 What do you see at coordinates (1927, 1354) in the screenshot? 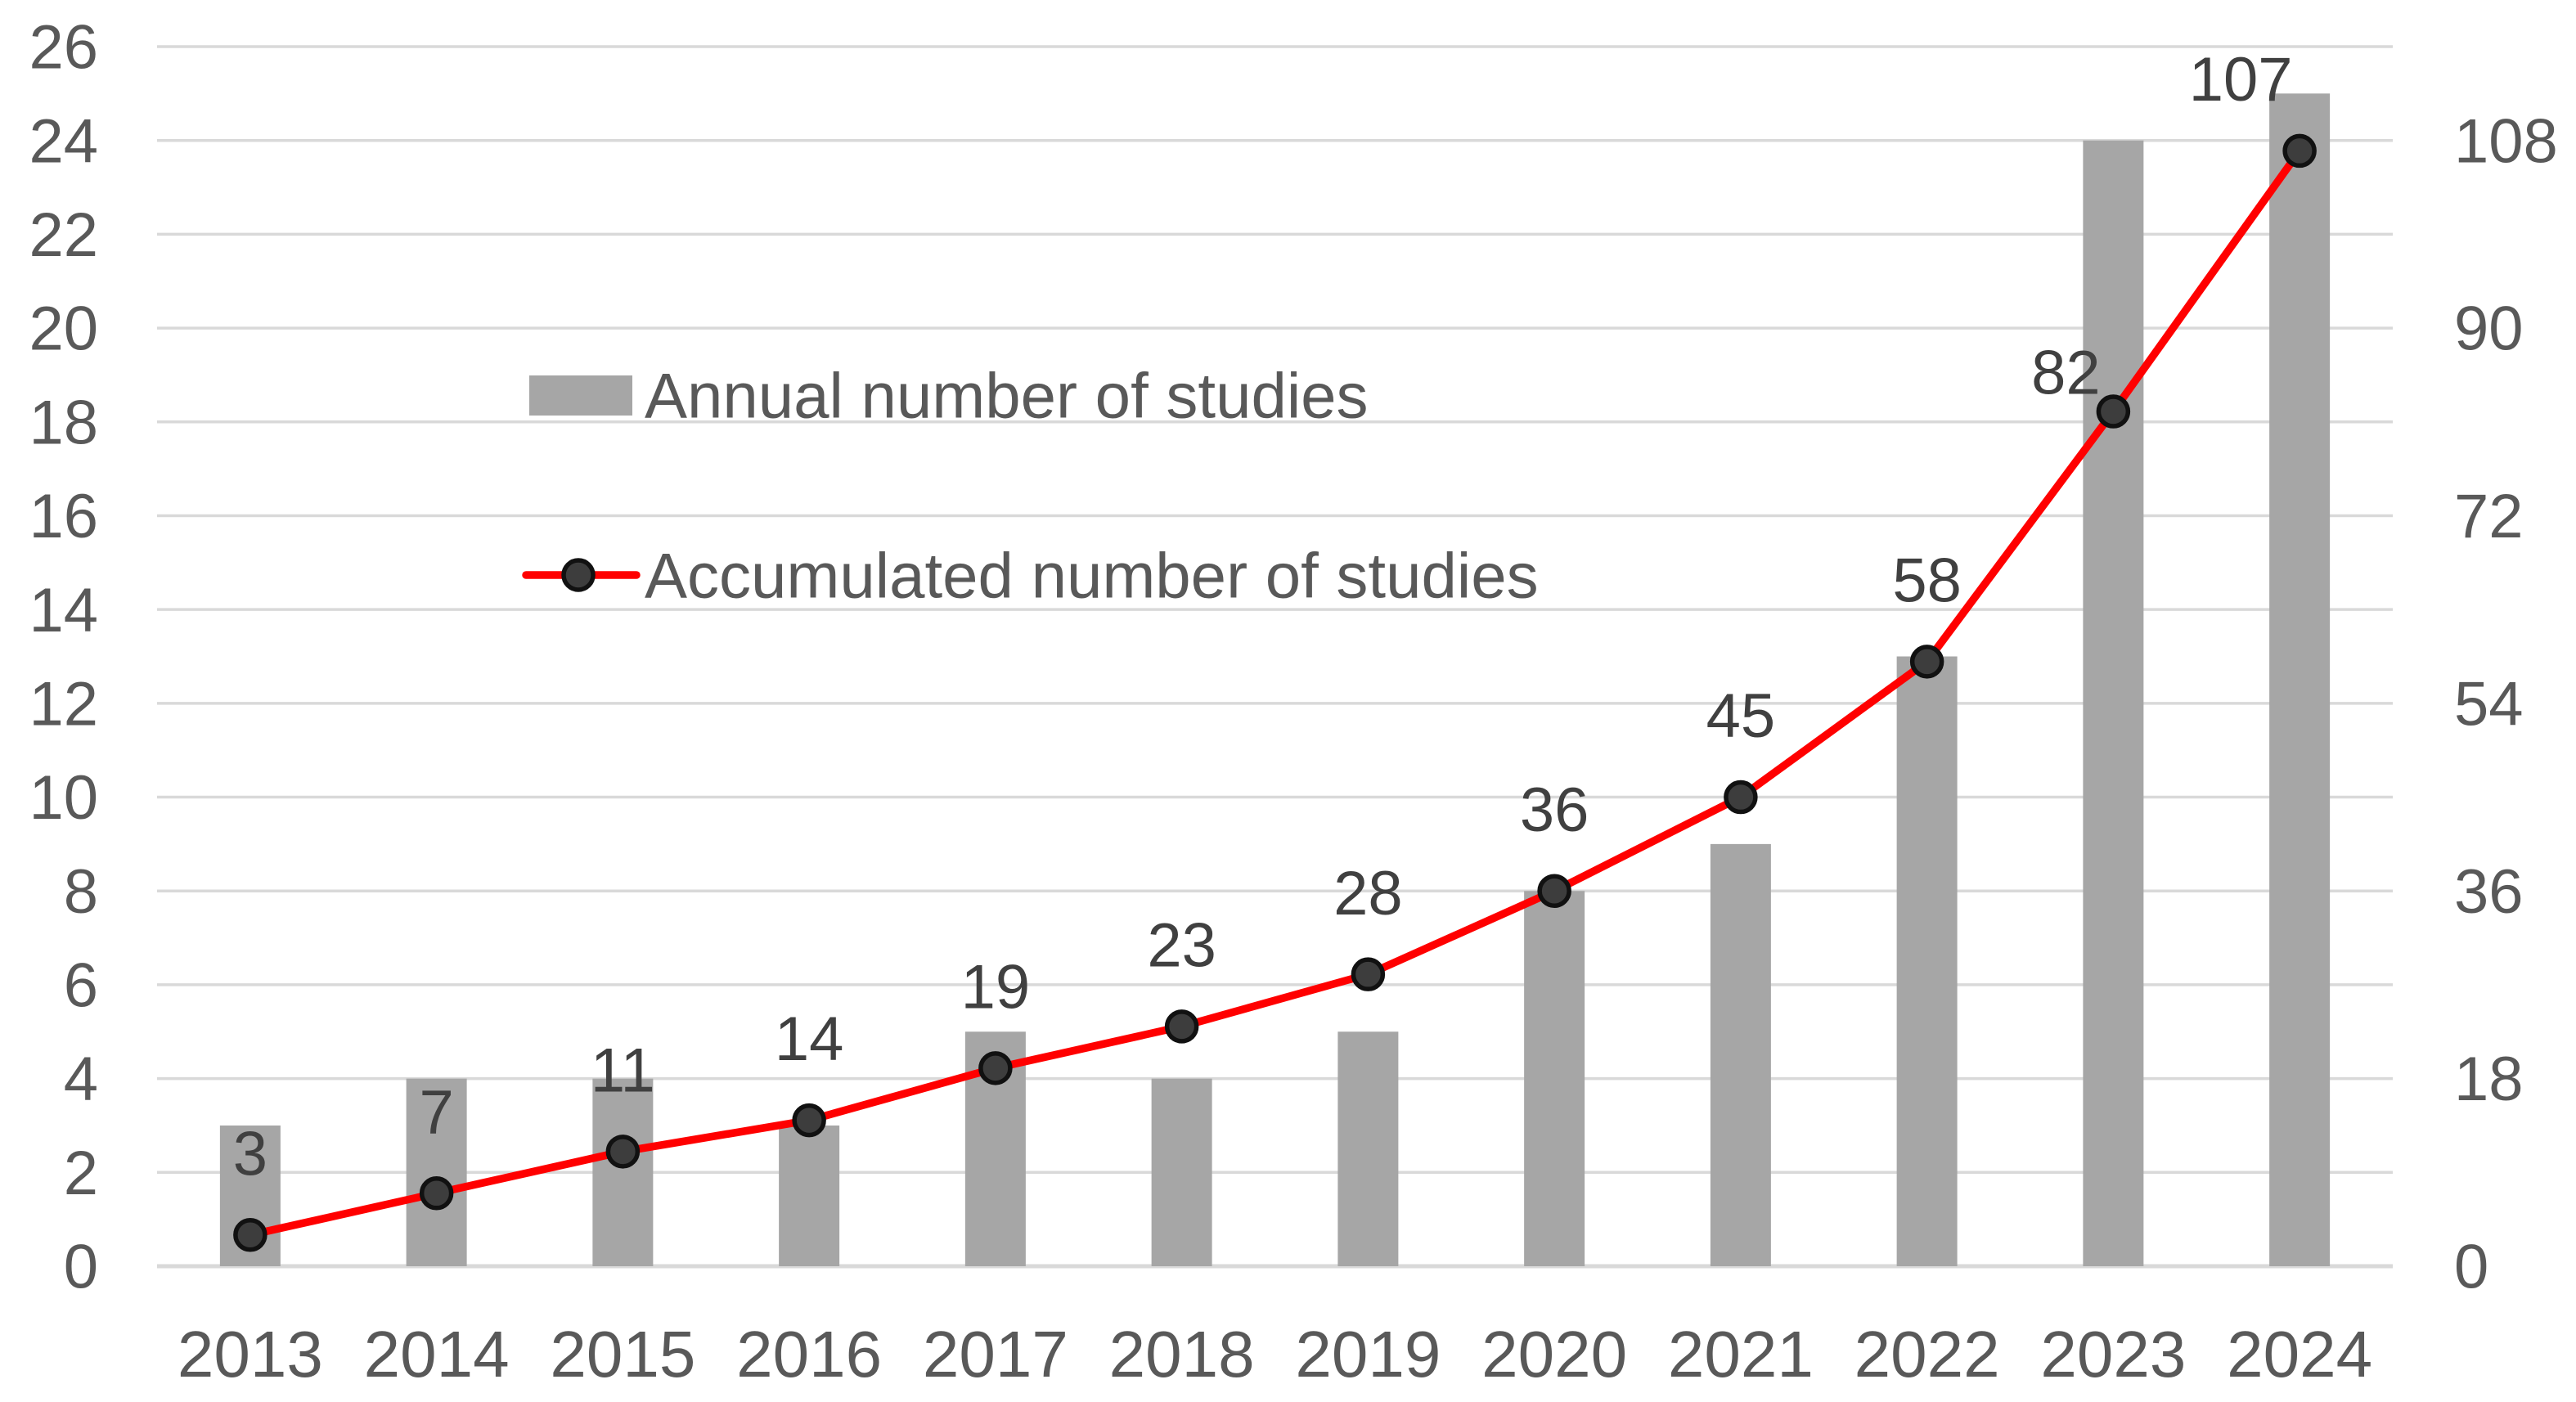
I see `x-axis-tick-label: 2022` at bounding box center [1927, 1354].